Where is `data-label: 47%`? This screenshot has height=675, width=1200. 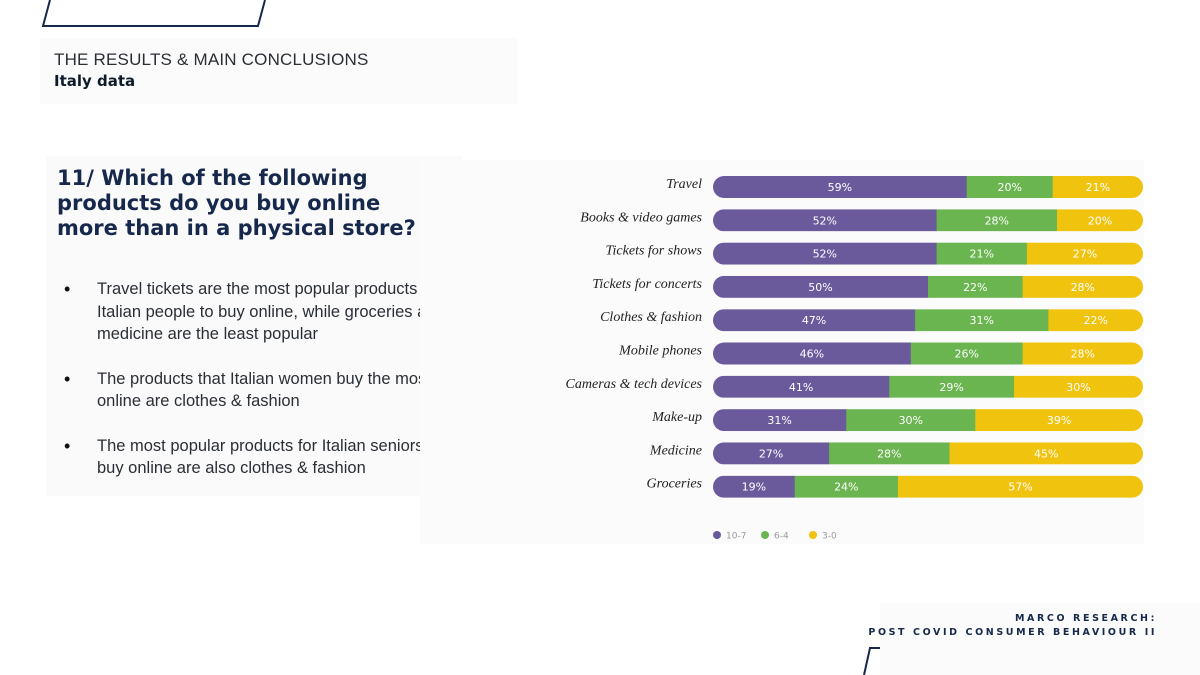
data-label: 47% is located at coordinates (814, 320).